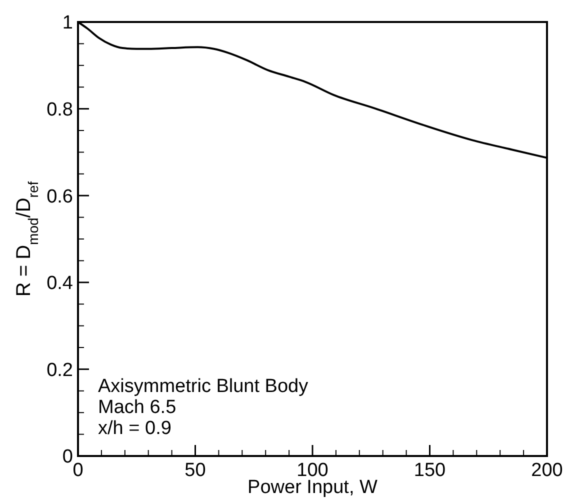 The height and width of the screenshot is (500, 567). Describe the element at coordinates (137, 407) in the screenshot. I see `annotation: Mach 6.5` at that location.